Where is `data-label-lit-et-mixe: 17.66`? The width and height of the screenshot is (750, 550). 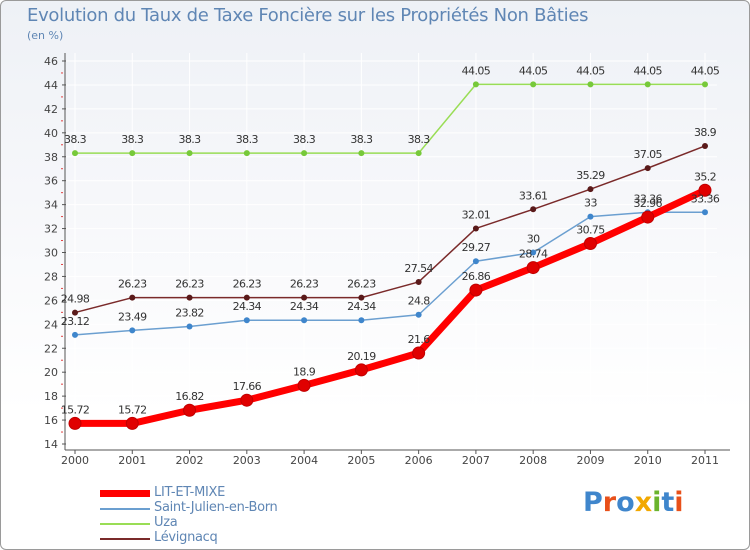
data-label-lit-et-mixe: 17.66 is located at coordinates (247, 386).